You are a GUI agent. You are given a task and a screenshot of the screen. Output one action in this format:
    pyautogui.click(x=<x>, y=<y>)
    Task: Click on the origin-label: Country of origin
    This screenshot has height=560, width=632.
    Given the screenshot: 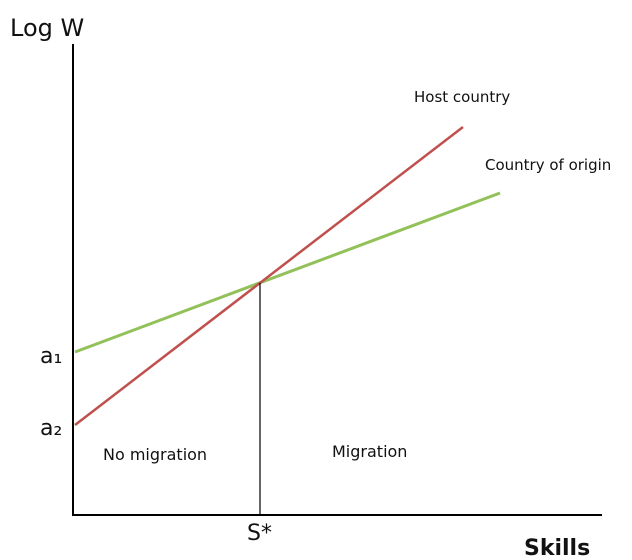 What is the action you would take?
    pyautogui.click(x=548, y=165)
    